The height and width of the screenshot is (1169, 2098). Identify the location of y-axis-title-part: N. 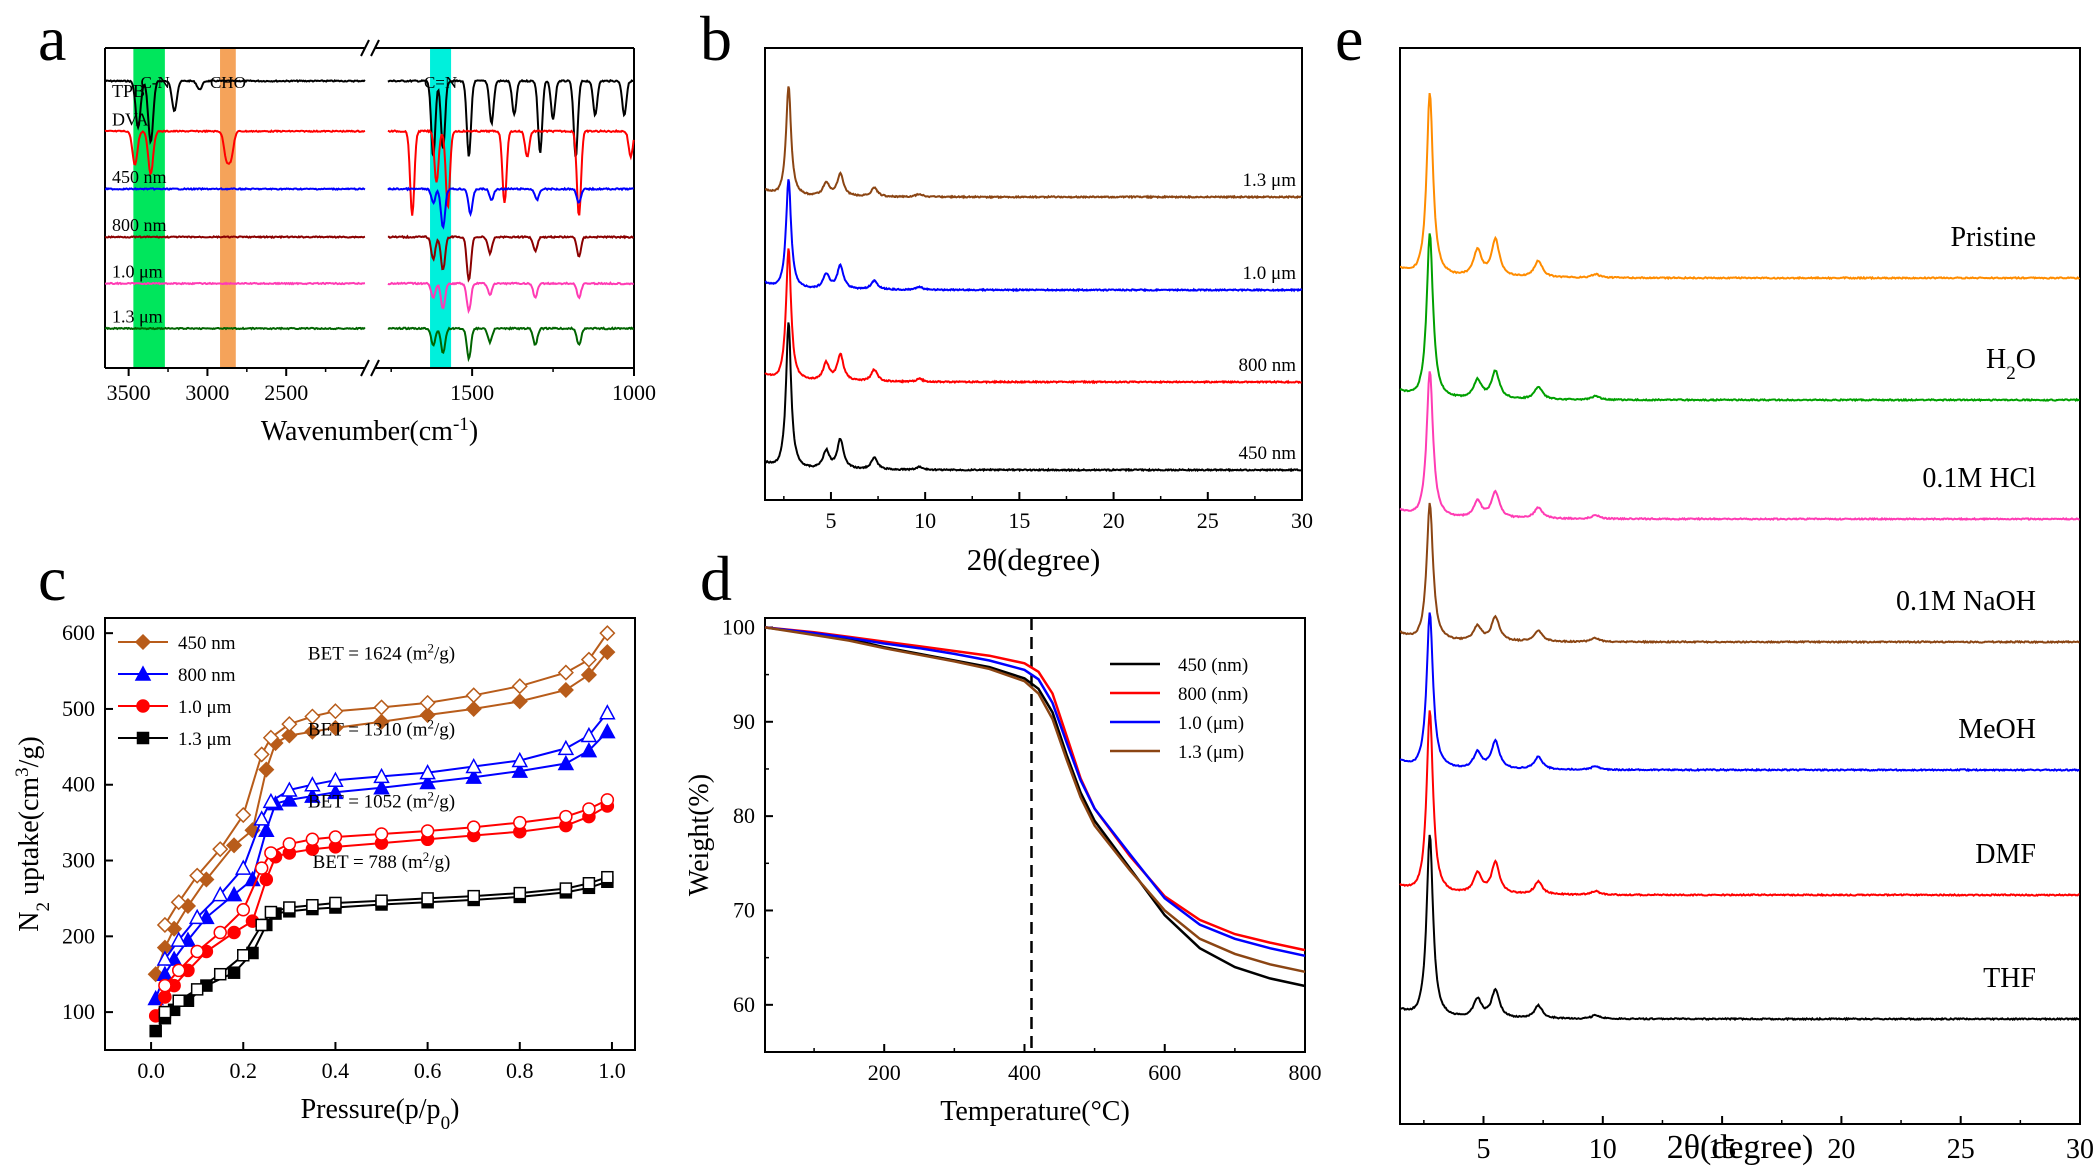
(29, 922).